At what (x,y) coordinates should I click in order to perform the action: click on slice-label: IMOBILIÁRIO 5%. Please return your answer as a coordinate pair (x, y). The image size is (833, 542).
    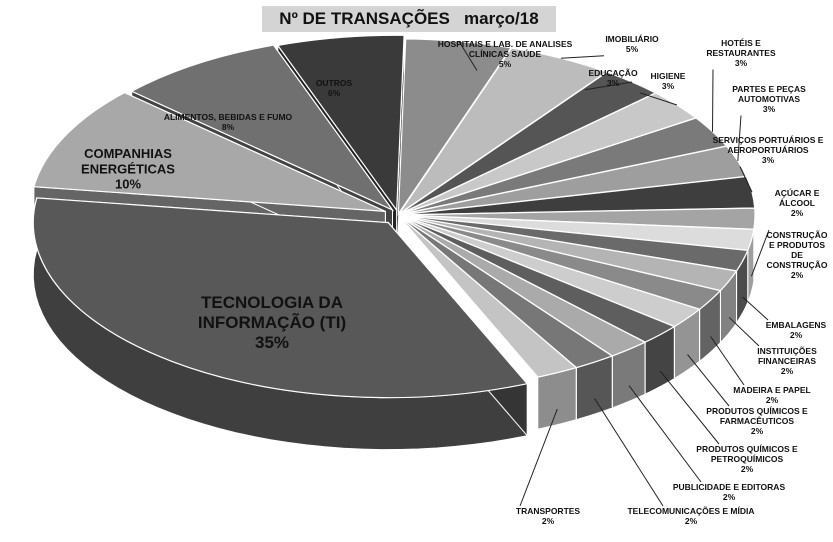
    Looking at the image, I should click on (632, 44).